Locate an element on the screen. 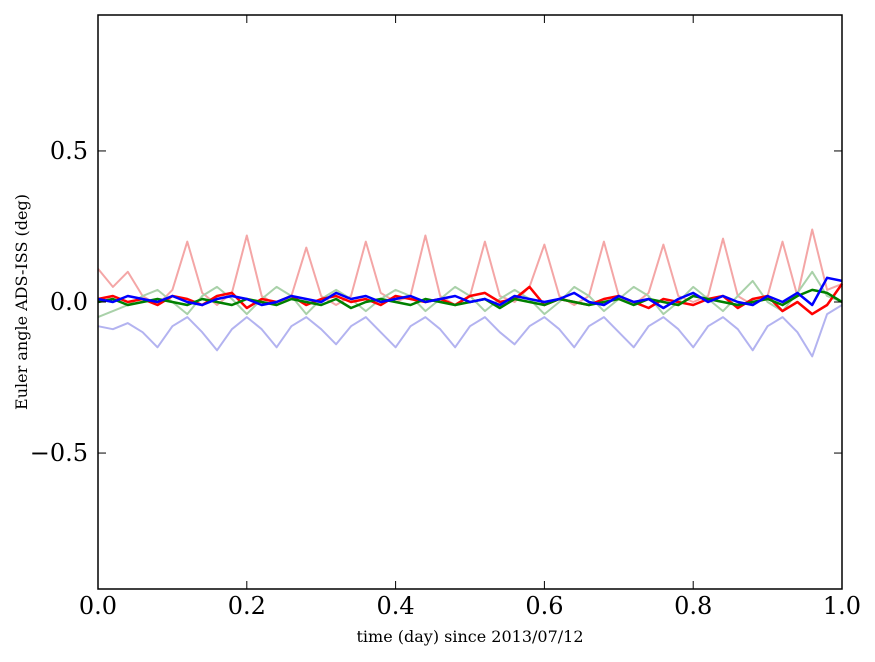 Image resolution: width=875 pixels, height=662 pixels. x-tick-label: 0.2 is located at coordinates (247, 606).